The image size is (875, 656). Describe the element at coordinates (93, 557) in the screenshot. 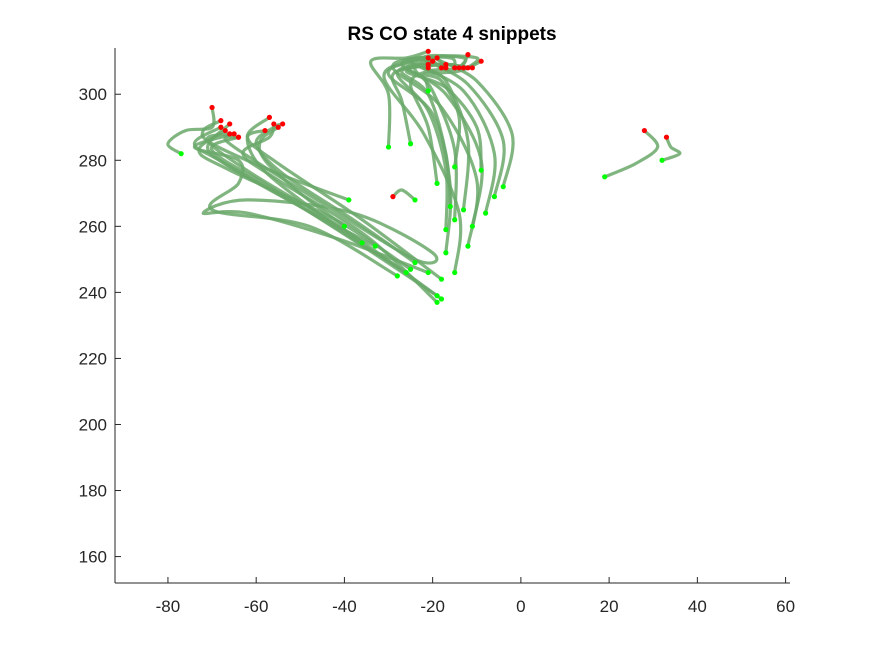

I see `y-tick-label: 160` at that location.